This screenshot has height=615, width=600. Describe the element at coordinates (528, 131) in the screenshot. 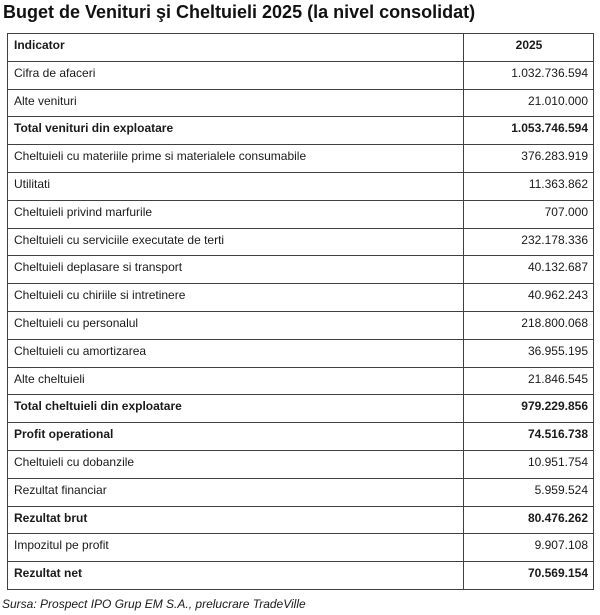

I see `value-cell: 1.053.746.594` at that location.